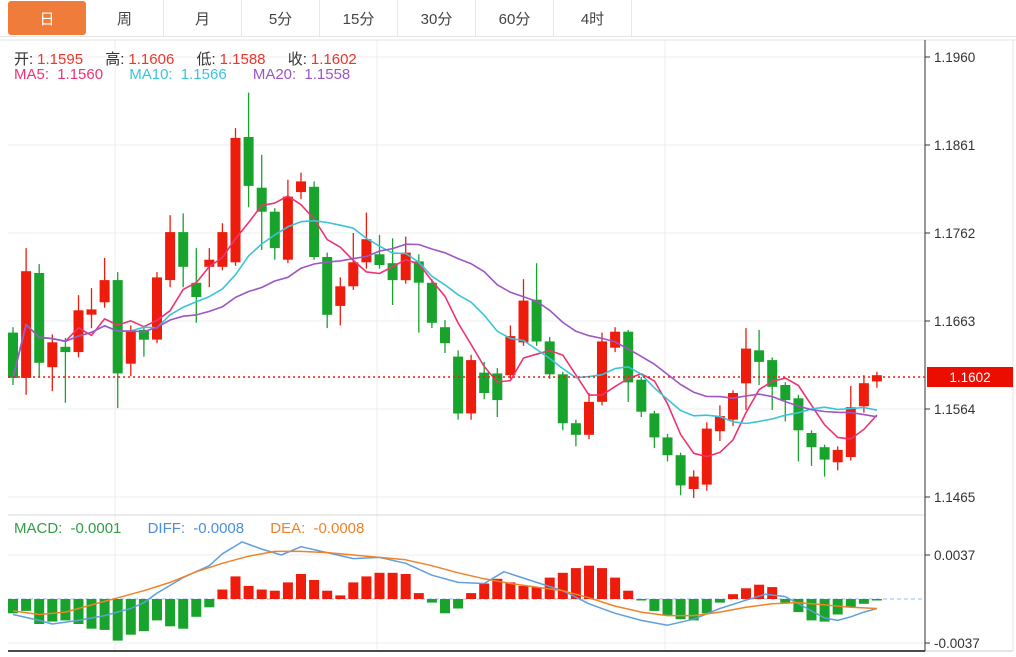 This screenshot has height=657, width=1016. I want to click on price-axis-label: 1.1861, so click(954, 145).